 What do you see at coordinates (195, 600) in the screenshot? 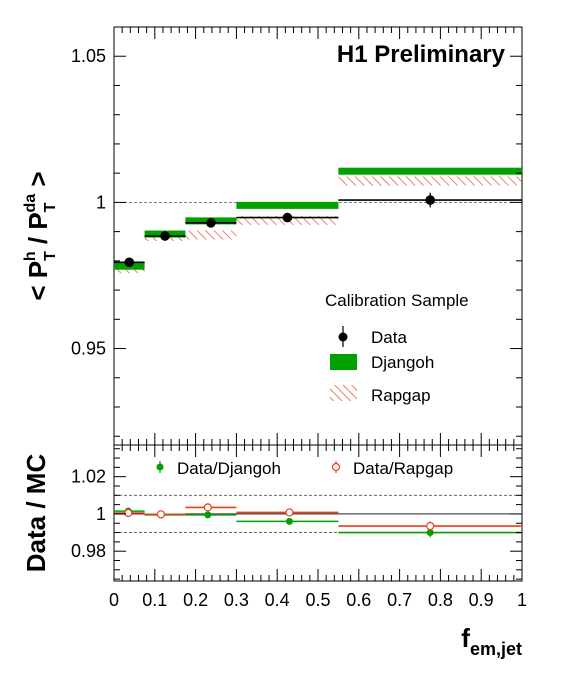
I see `x-tick-label-2: 0.2` at bounding box center [195, 600].